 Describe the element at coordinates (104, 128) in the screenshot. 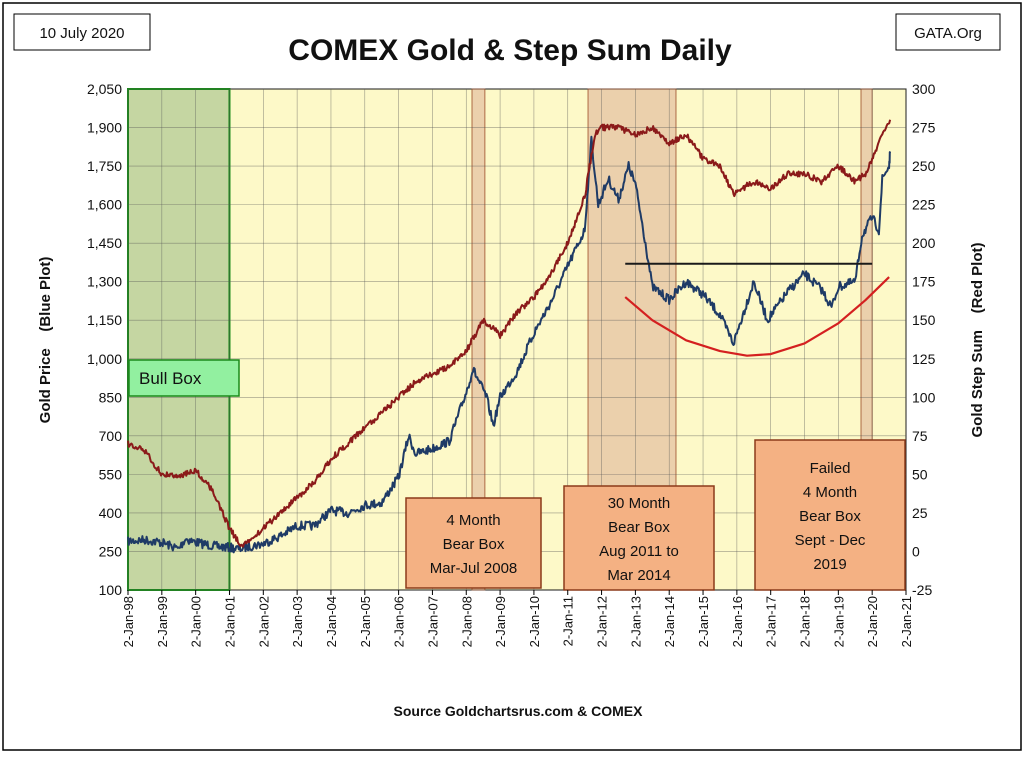

I see `left-tick-label: 1,900` at that location.